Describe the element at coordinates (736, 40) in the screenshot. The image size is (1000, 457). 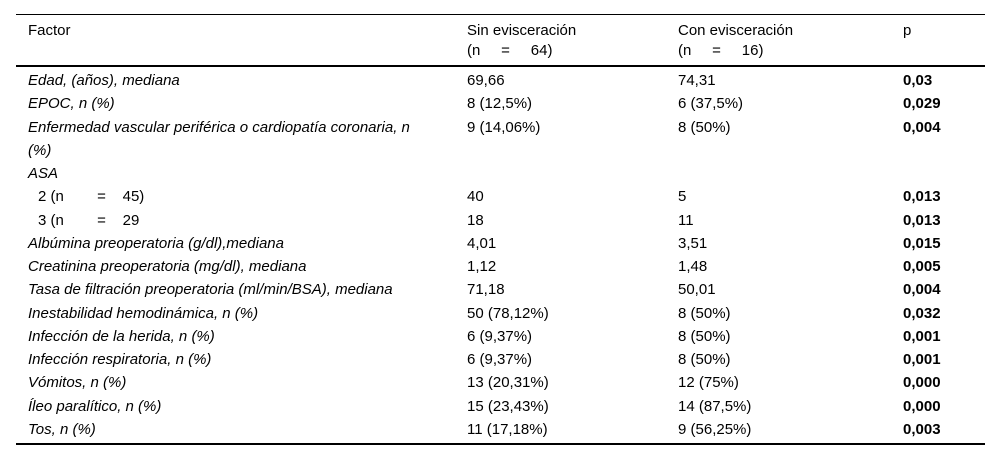
I see `header-con-evisceracion: Con evisceración (n = 16)` at that location.